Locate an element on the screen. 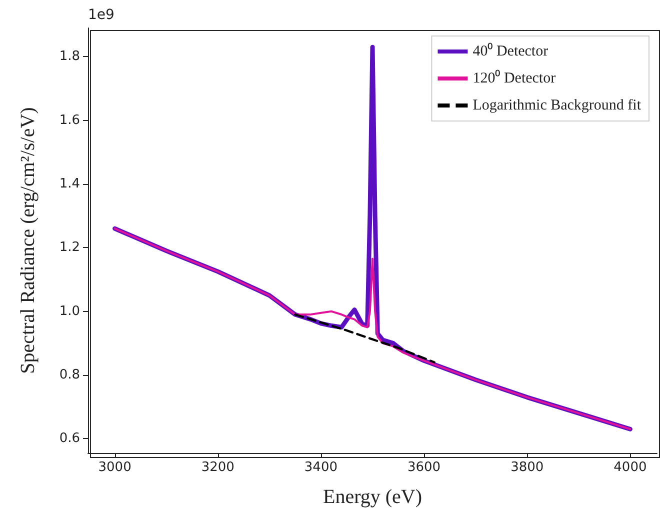  line-series is located at coordinates (365, 338).